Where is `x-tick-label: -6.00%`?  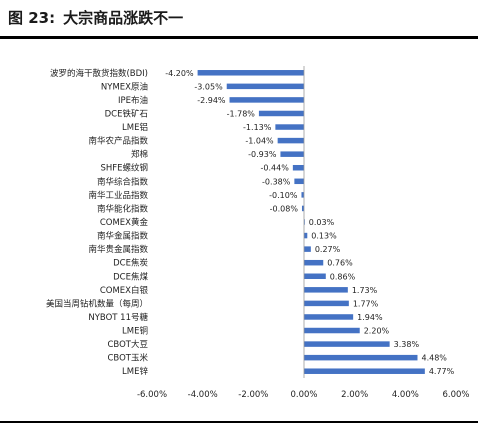 x-tick-label: -6.00% is located at coordinates (152, 395).